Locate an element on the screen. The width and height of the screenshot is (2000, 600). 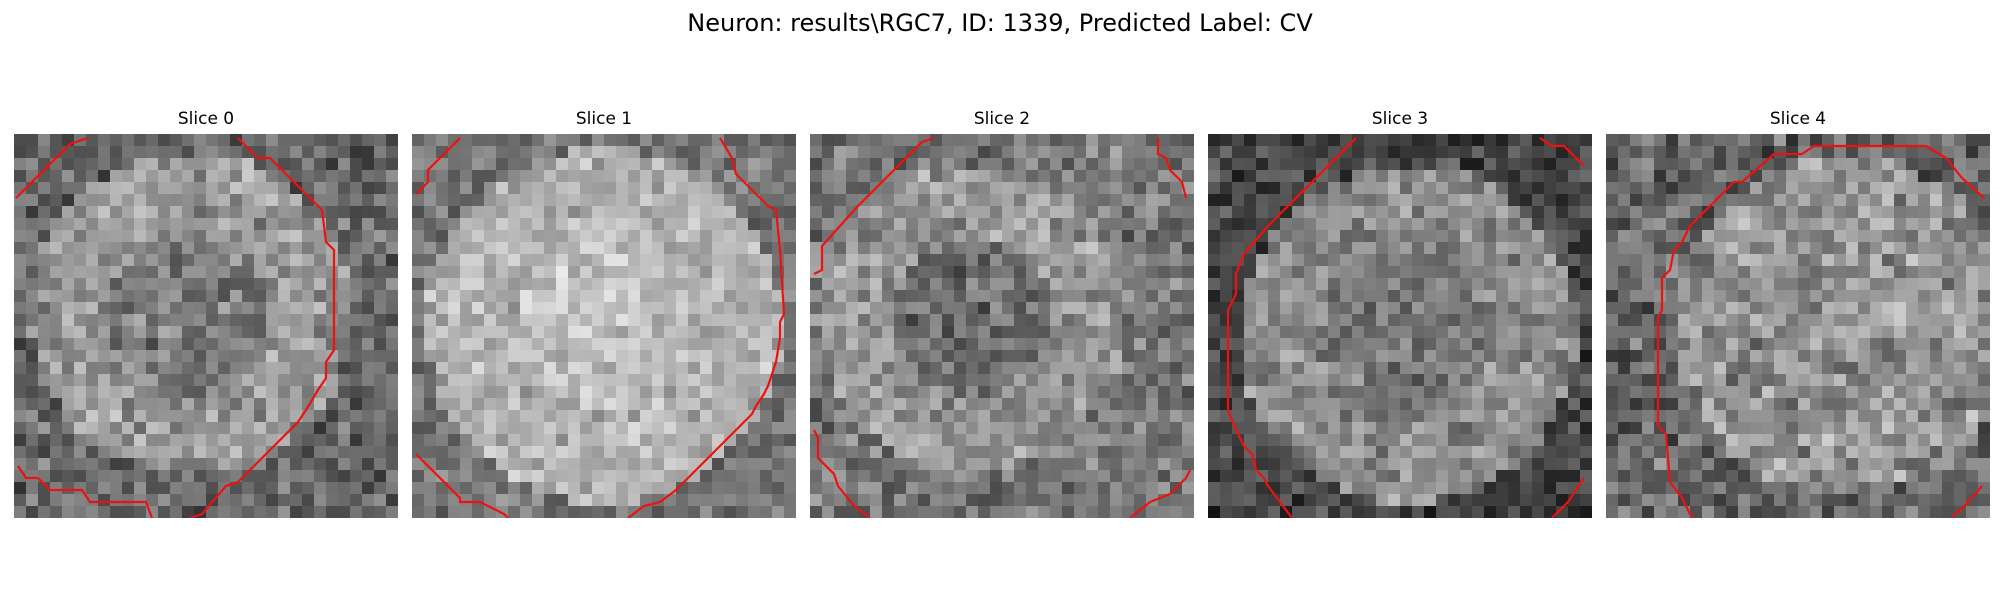
slice-panel: Slice 3 is located at coordinates (1400, 313).